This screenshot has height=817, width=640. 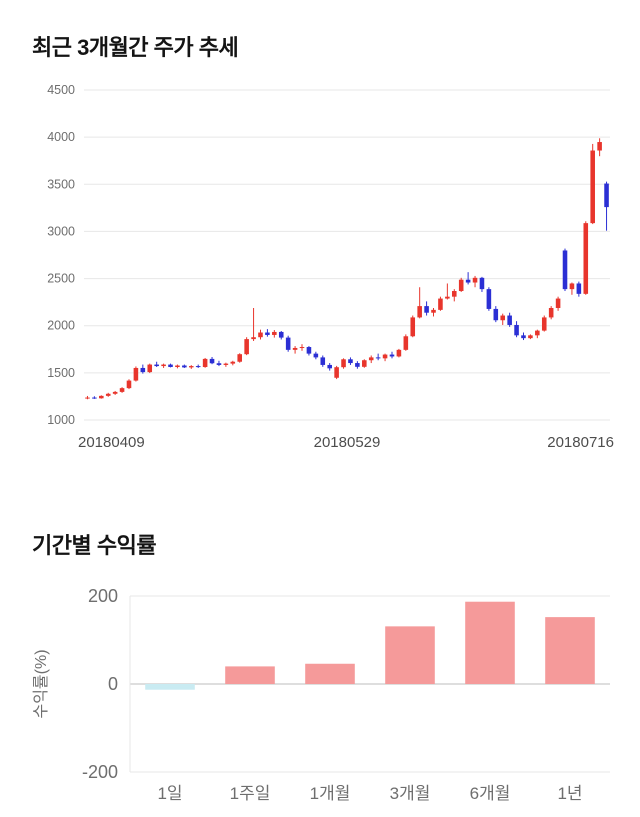 I want to click on x-tick-label: 20180409, so click(x=111, y=442).